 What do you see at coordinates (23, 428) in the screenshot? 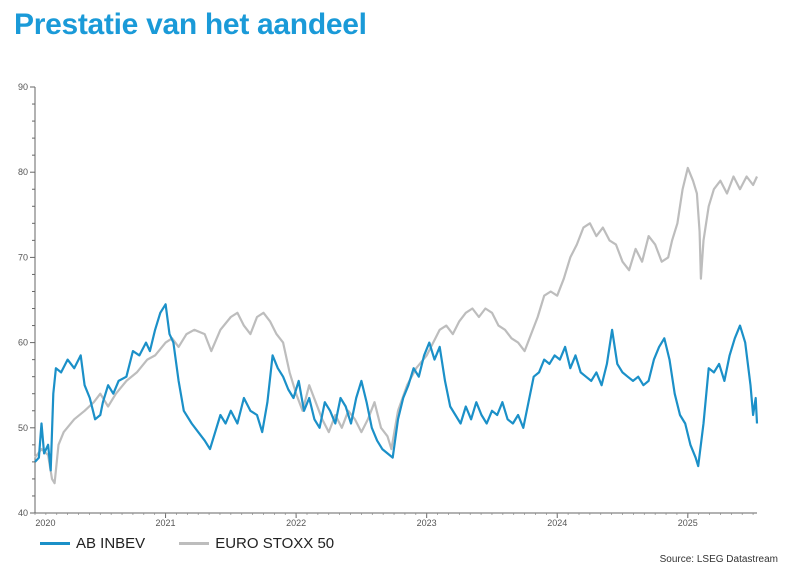
I see `y-tick-label: 50` at bounding box center [23, 428].